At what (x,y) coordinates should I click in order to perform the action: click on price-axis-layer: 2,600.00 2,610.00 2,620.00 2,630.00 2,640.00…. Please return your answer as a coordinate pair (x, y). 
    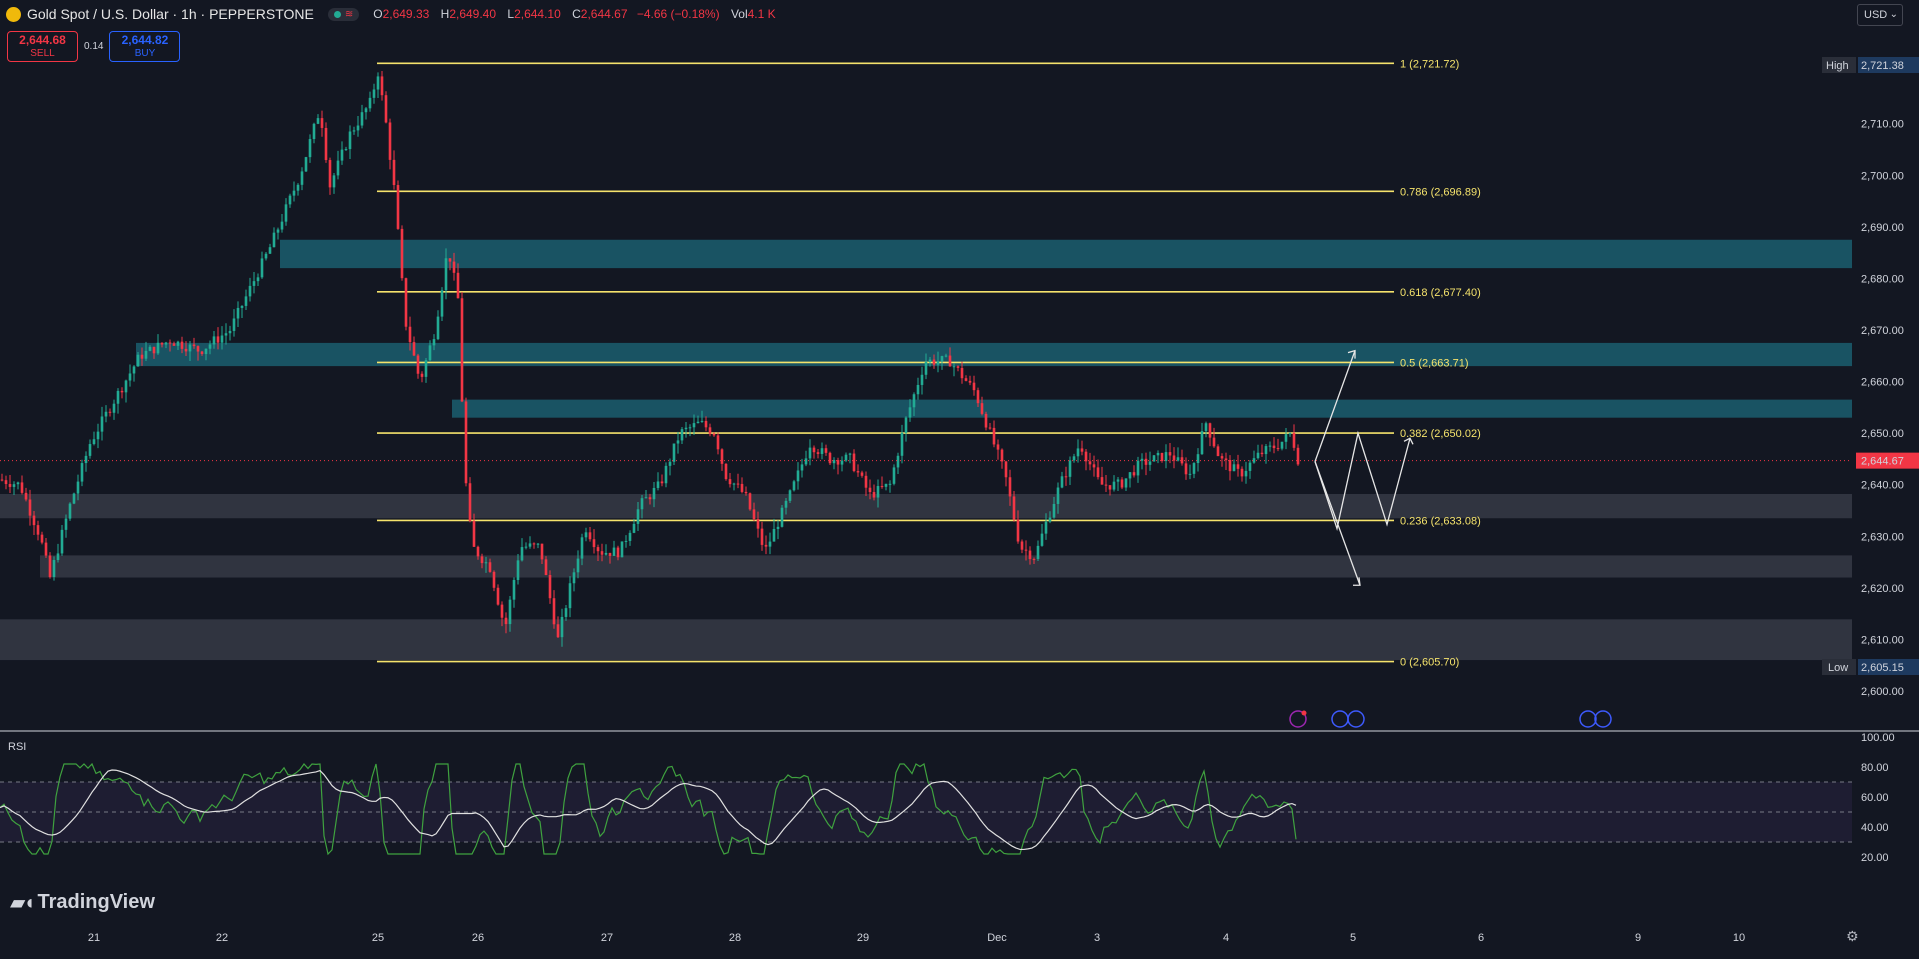
    Looking at the image, I should click on (1870, 377).